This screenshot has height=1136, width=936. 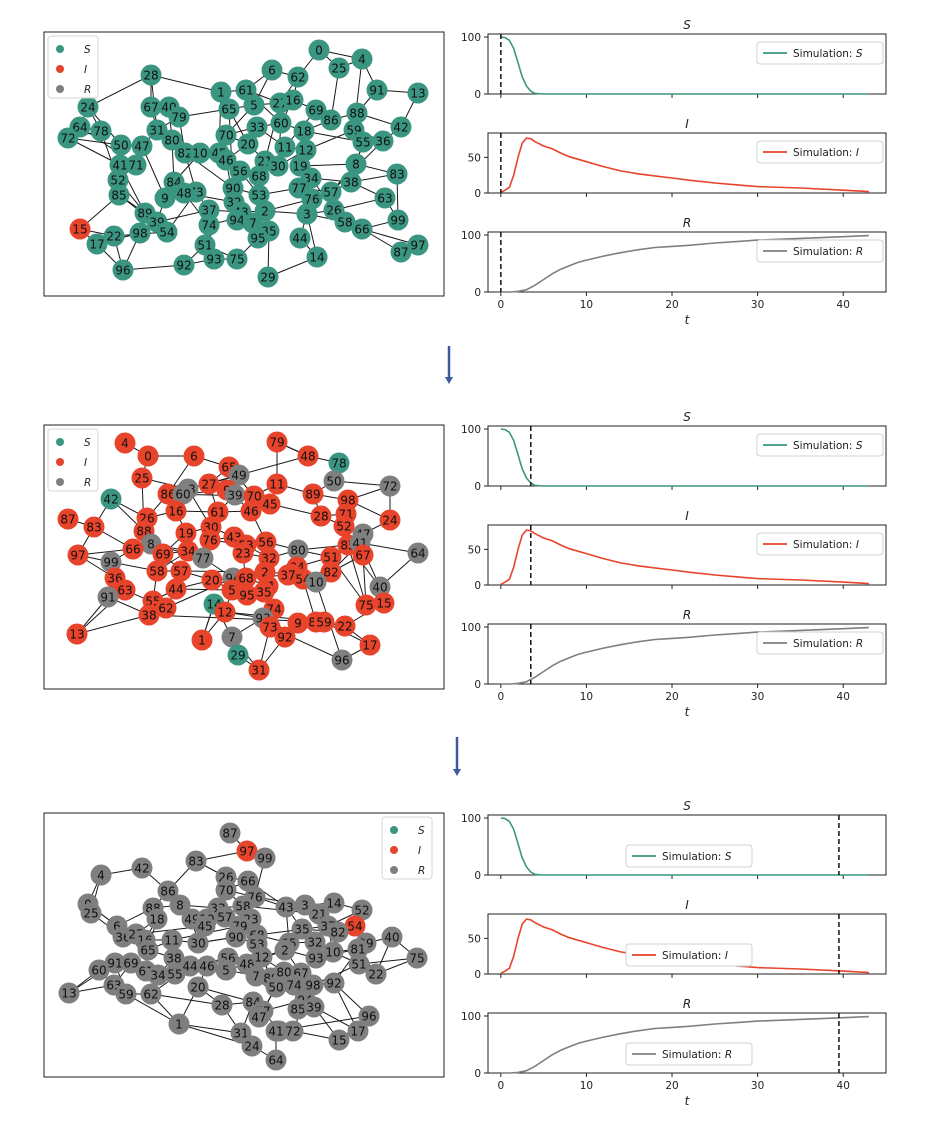 I want to click on node-label: 93, so click(x=315, y=958).